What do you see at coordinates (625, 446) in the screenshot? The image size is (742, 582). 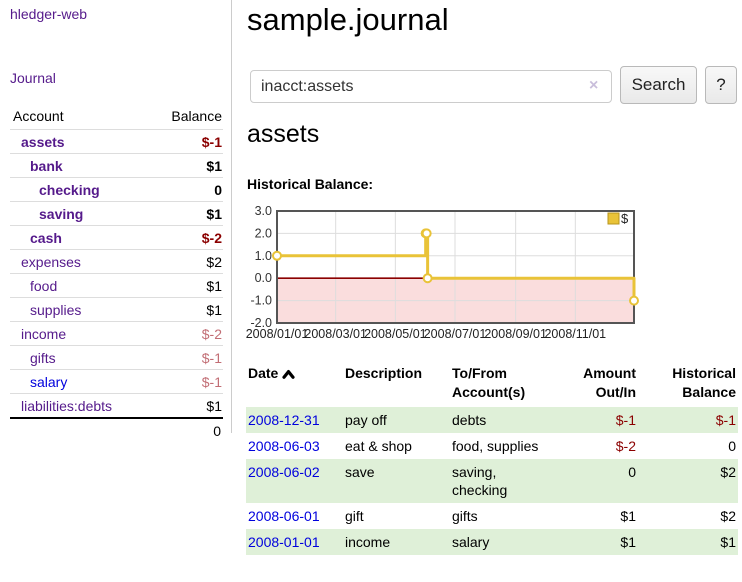 I see `transaction-amount: $-2` at bounding box center [625, 446].